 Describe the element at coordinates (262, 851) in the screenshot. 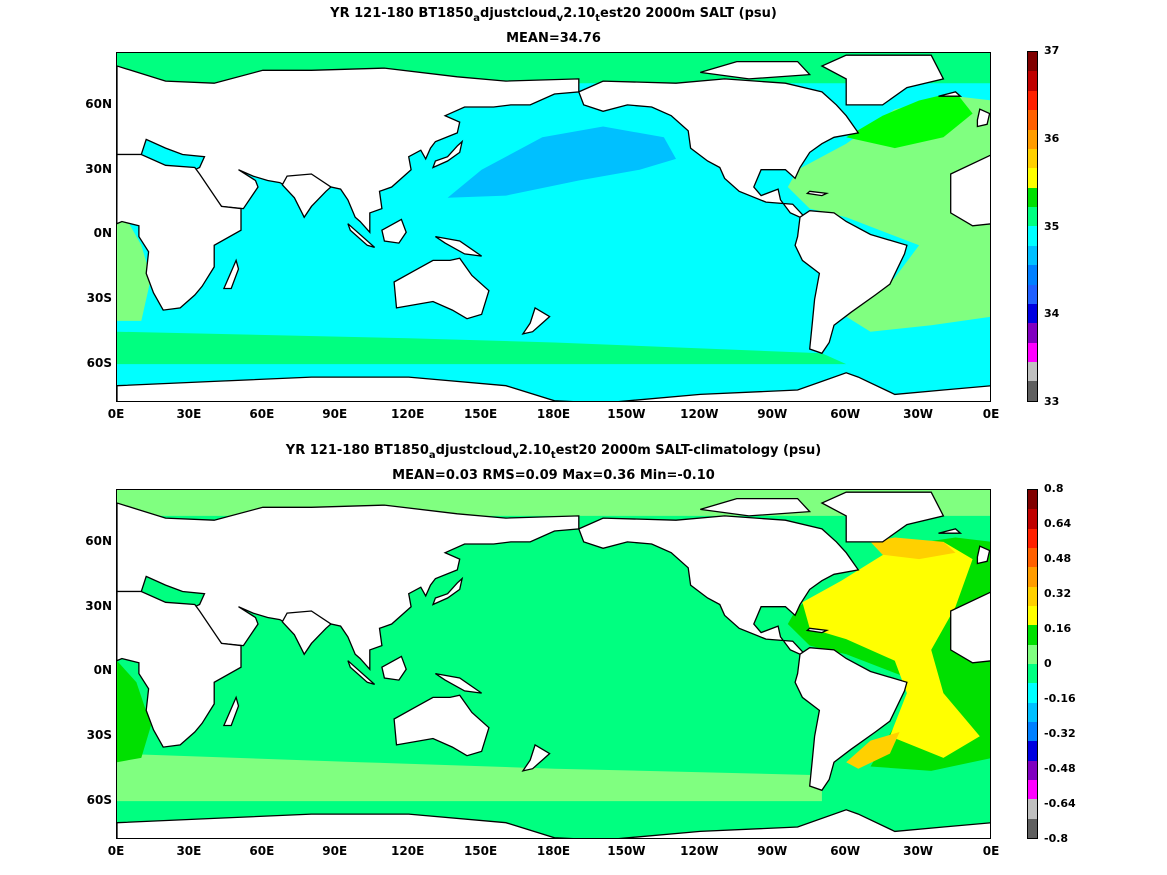

I see `x-tick-label: 60E` at that location.